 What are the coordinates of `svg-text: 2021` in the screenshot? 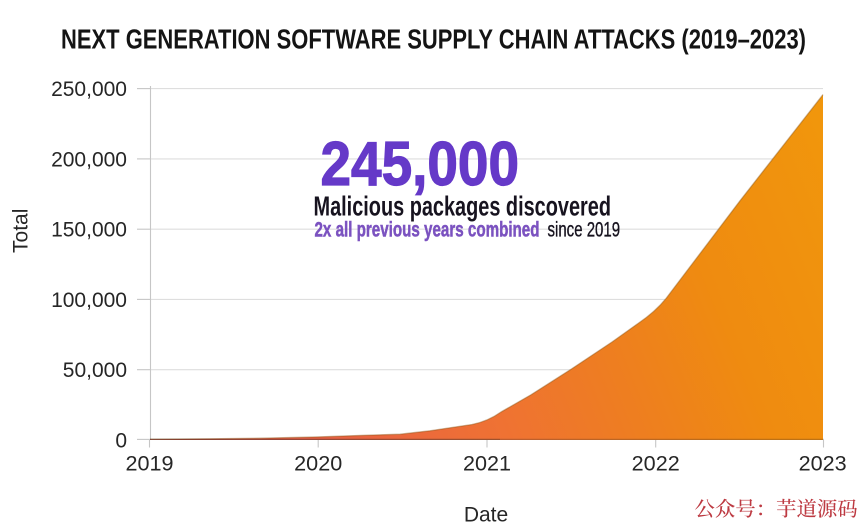 It's located at (487, 463).